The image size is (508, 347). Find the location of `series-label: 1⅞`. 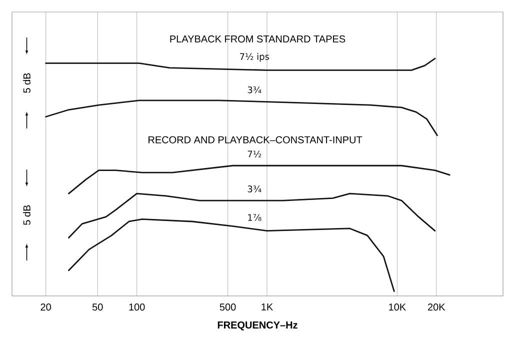

series-label: 1⅞ is located at coordinates (255, 217).